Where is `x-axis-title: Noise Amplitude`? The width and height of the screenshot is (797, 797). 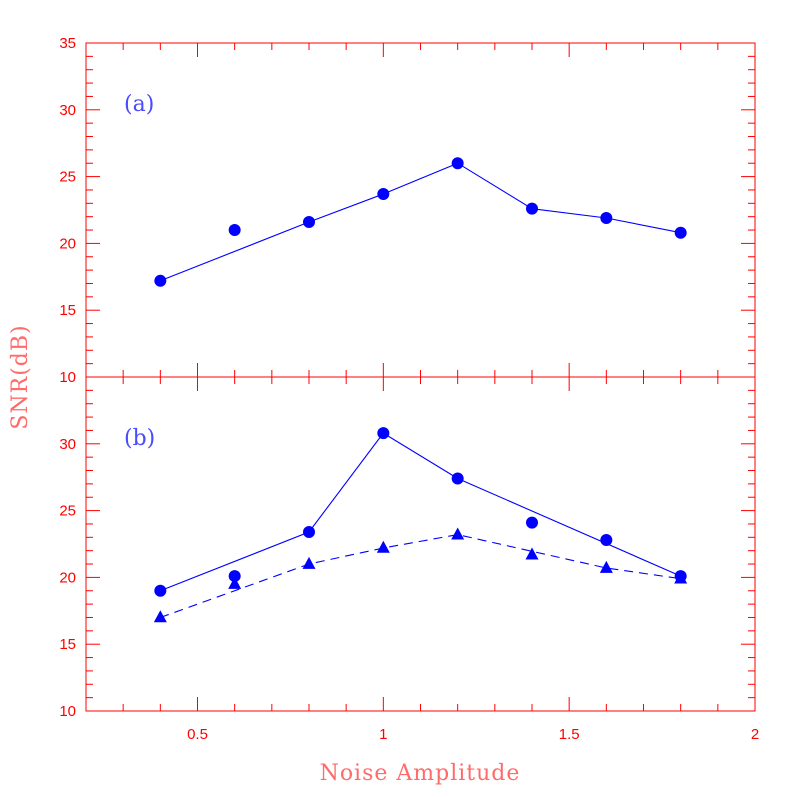 x-axis-title: Noise Amplitude is located at coordinates (420, 773).